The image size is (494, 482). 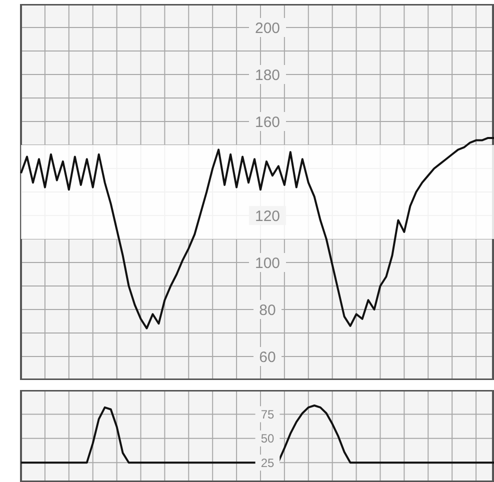 I want to click on y-tick-label: 180, so click(x=267, y=75).